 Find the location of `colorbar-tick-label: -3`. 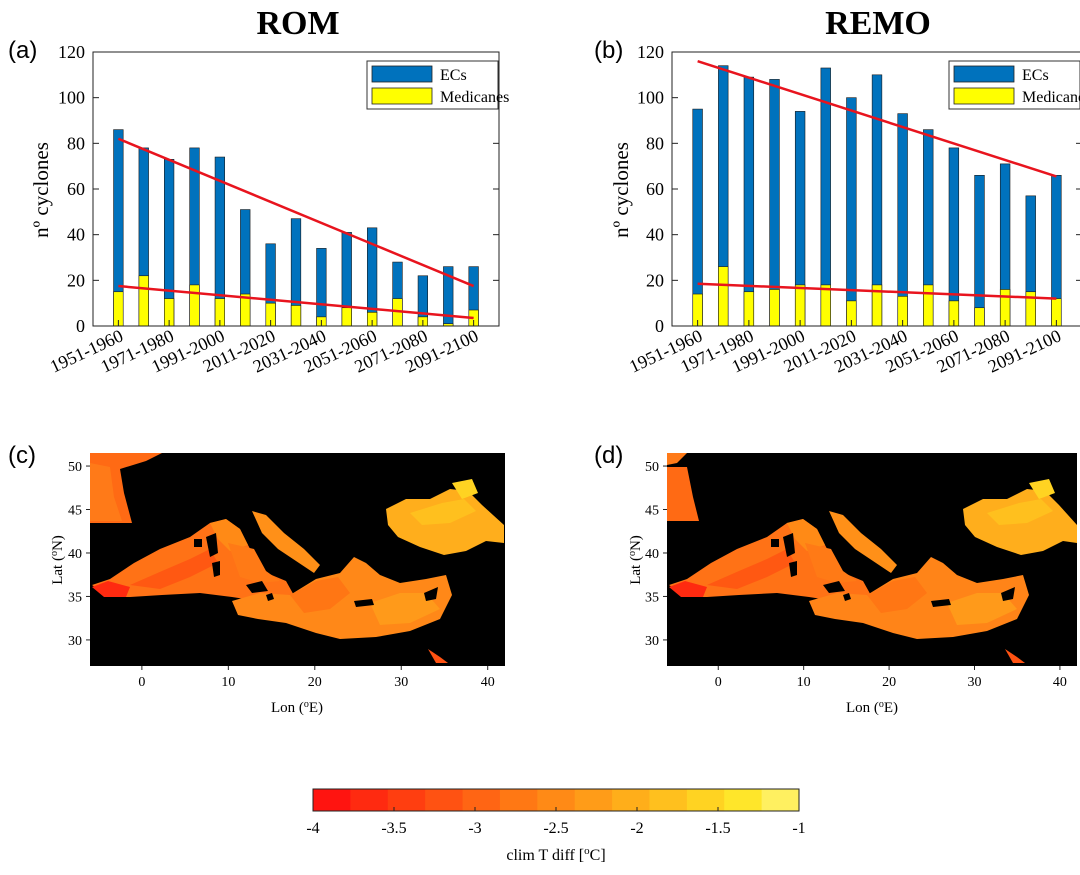

colorbar-tick-label: -3 is located at coordinates (474, 828).